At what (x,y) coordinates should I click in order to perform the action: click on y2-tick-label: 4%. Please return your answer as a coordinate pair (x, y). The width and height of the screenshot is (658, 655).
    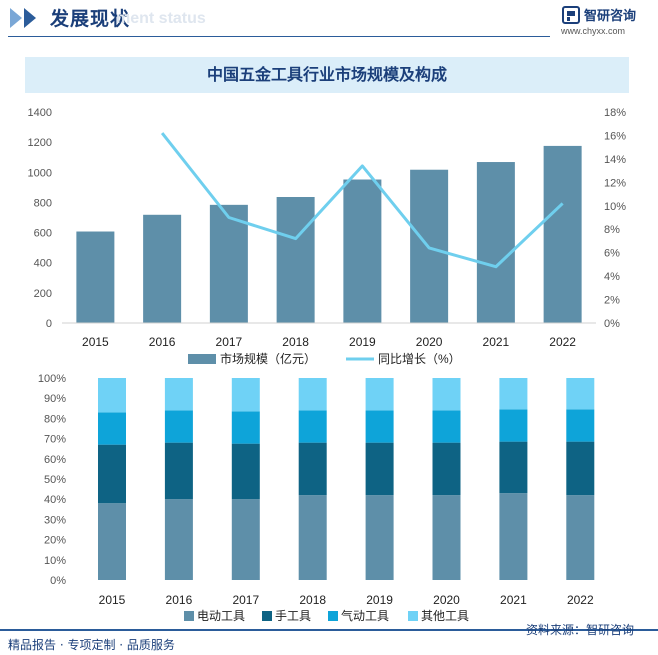
    Looking at the image, I should click on (612, 277).